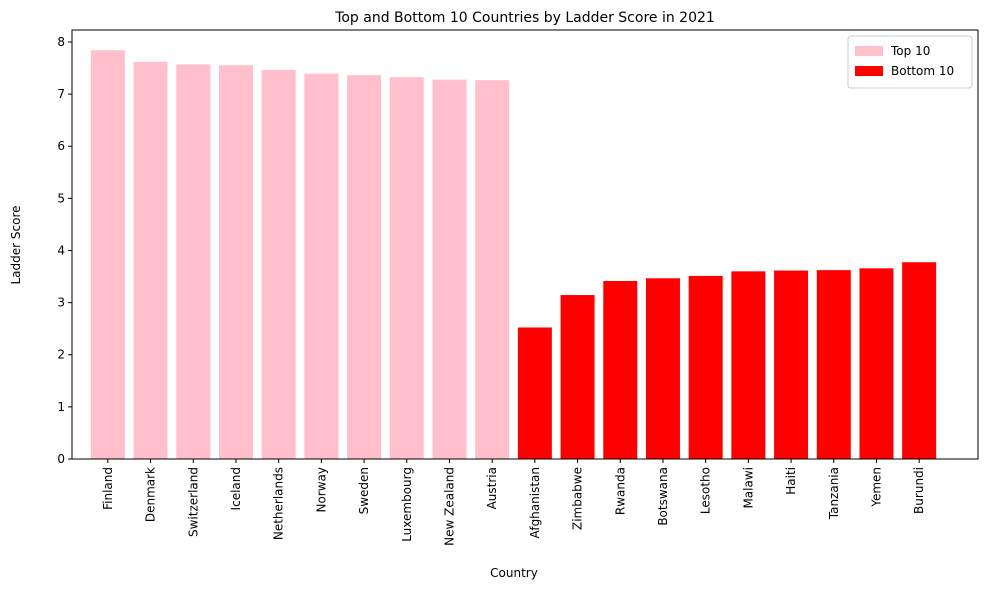 The image size is (989, 590). What do you see at coordinates (279, 503) in the screenshot?
I see `x-tick-label: Netherlands` at bounding box center [279, 503].